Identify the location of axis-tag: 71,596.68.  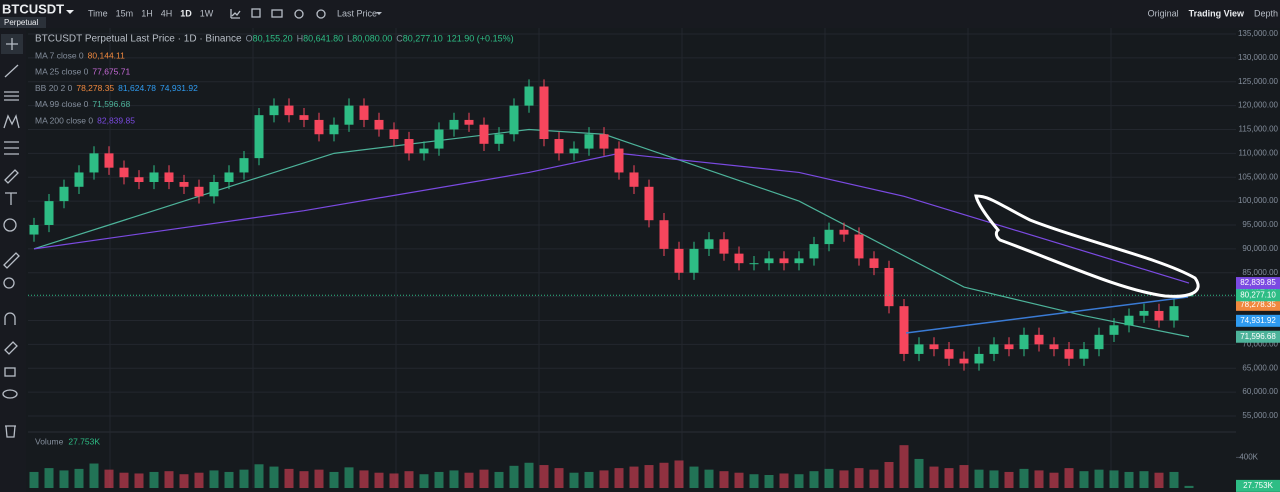
(1258, 336).